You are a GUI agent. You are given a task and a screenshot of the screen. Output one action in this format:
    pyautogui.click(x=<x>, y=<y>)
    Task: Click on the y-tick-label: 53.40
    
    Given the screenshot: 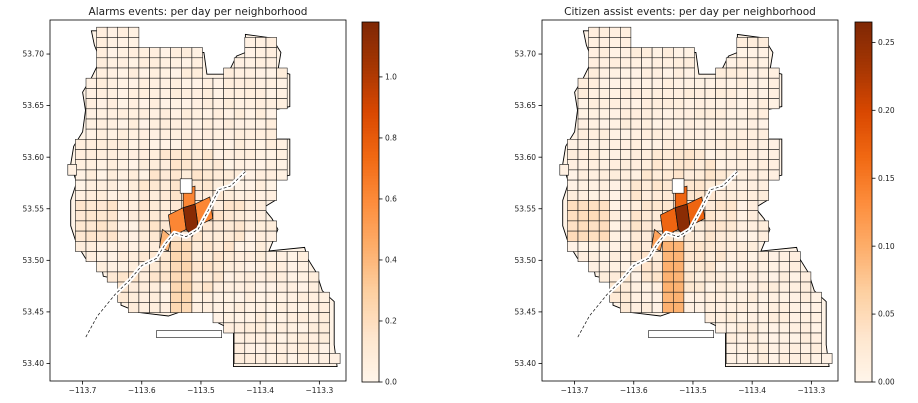 What is the action you would take?
    pyautogui.click(x=34, y=363)
    